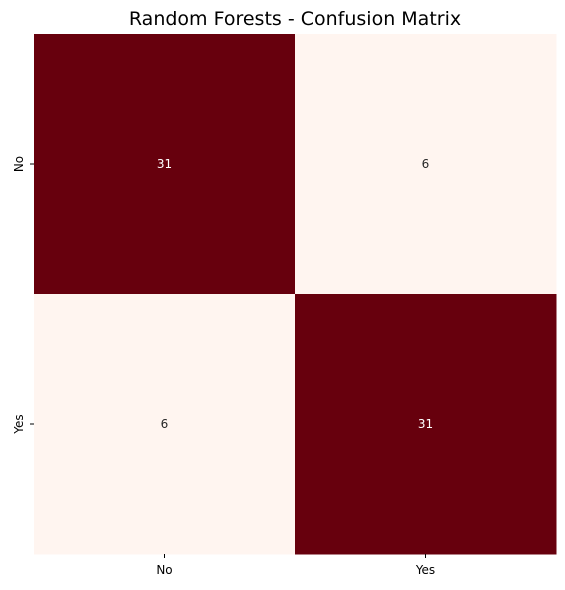  What do you see at coordinates (425, 570) in the screenshot?
I see `x-tick-label: Yes` at bounding box center [425, 570].